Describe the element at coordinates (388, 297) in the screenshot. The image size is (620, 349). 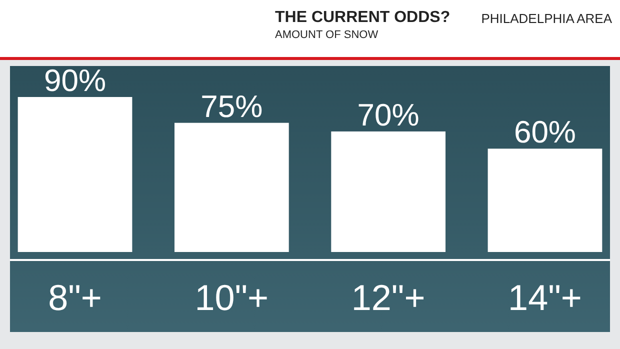
I see `x-tick-label: 12"+` at that location.